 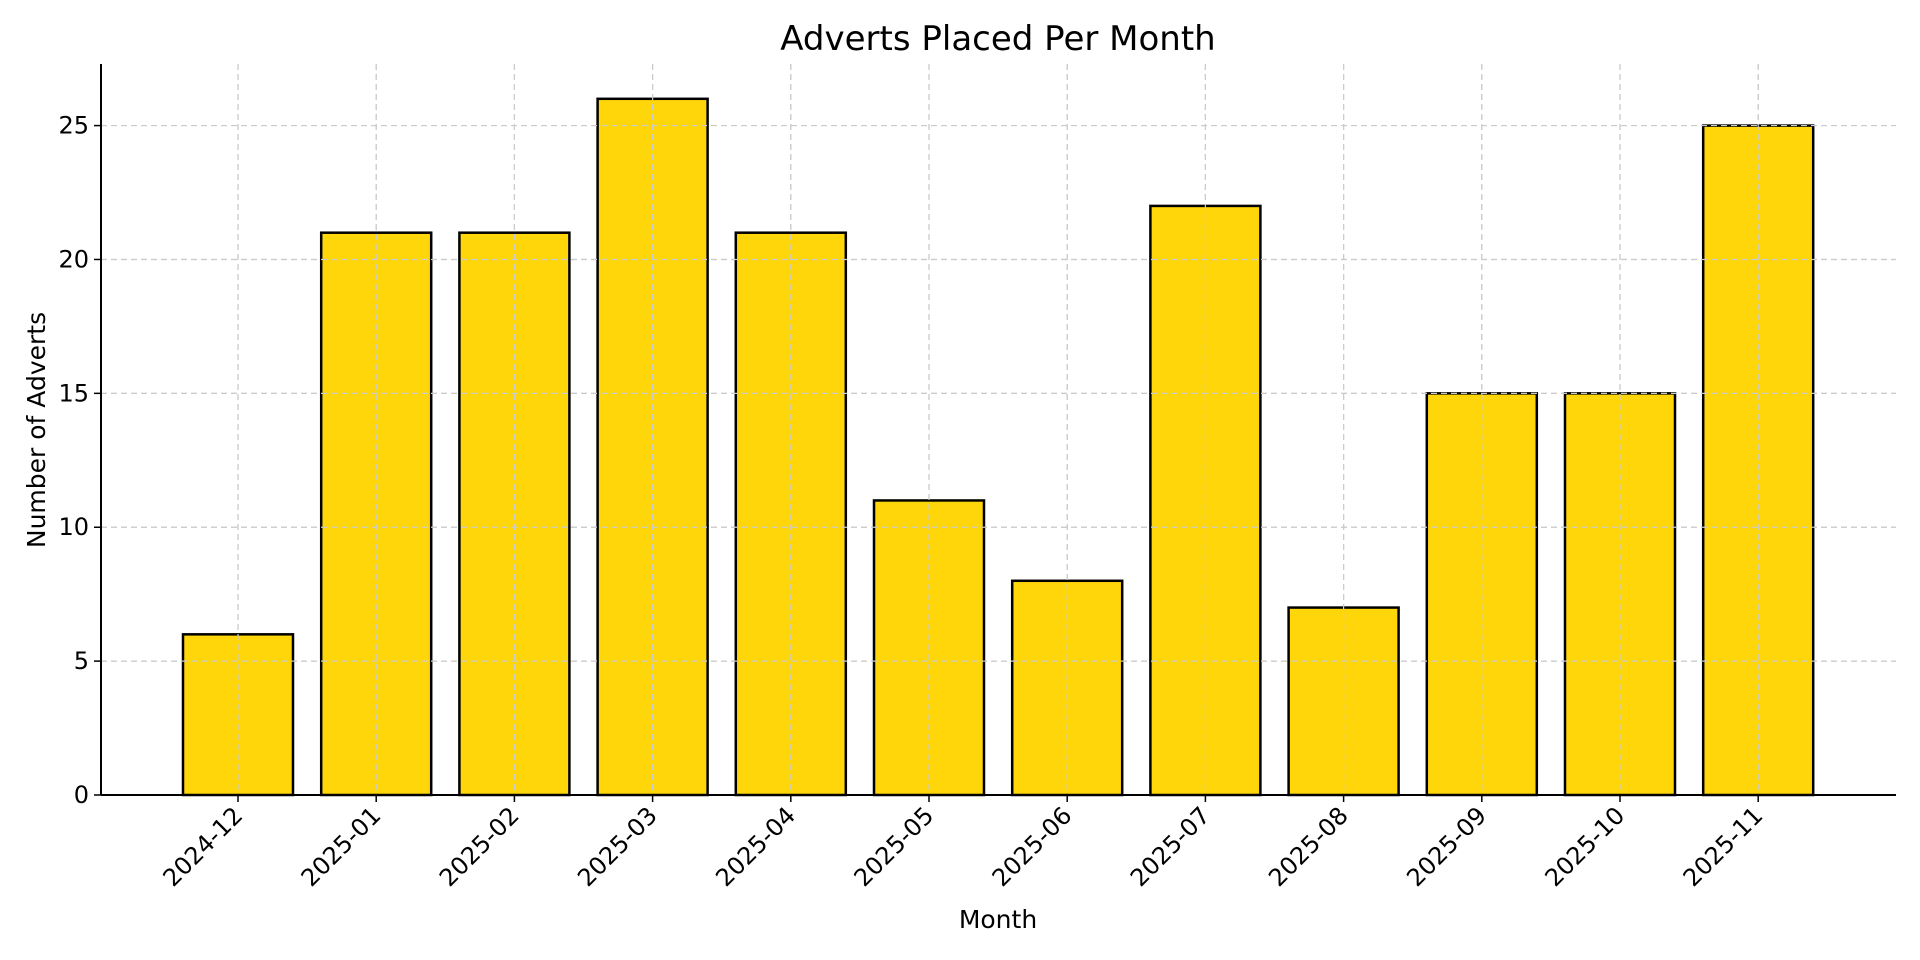 What do you see at coordinates (36, 430) in the screenshot?
I see `y-axis-label: Number of Adverts` at bounding box center [36, 430].